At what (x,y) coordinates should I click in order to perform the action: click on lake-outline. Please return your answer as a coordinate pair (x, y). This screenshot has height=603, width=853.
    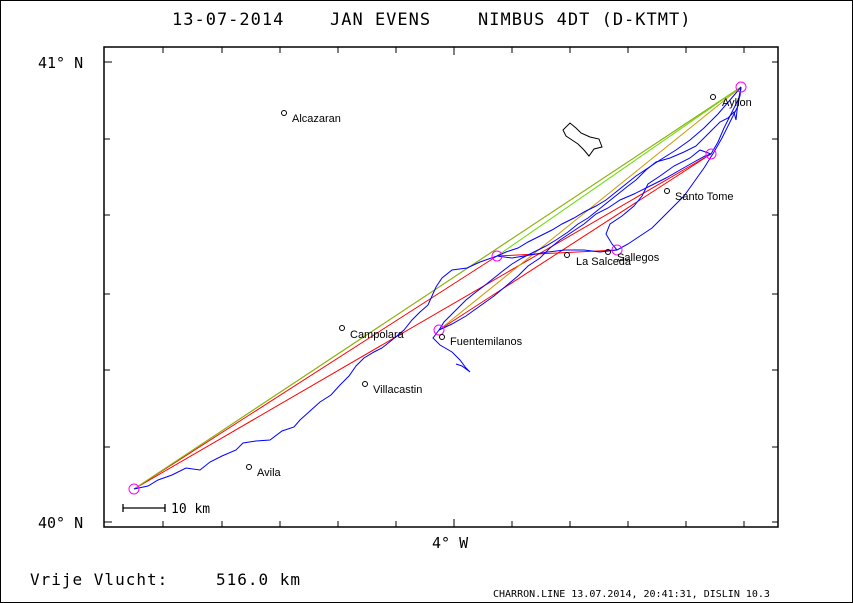
    Looking at the image, I should click on (582, 139).